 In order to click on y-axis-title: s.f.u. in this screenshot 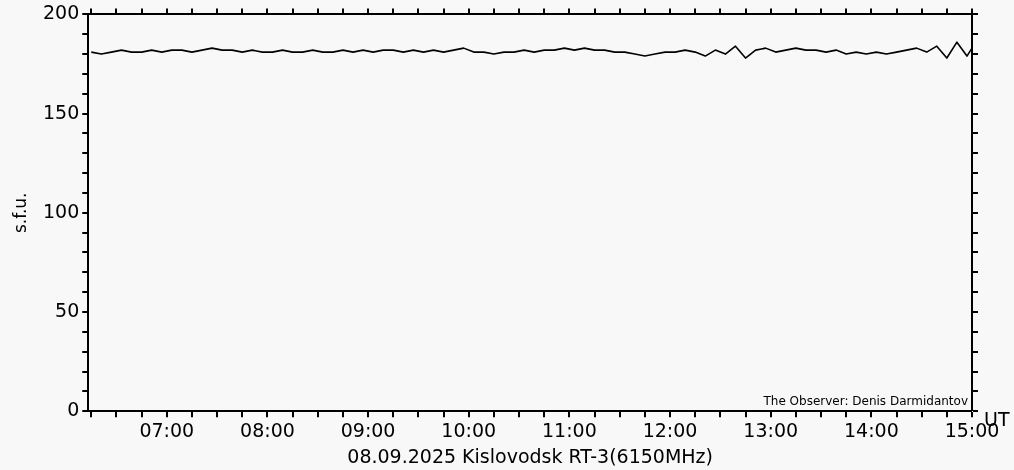, I will do `click(20, 213)`.